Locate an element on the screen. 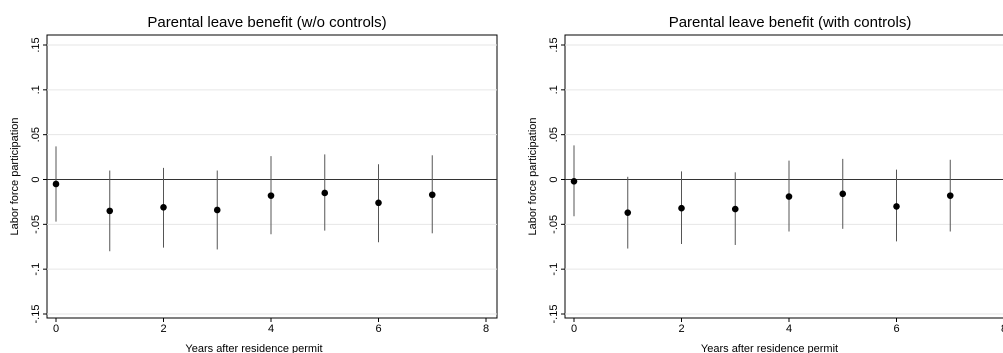  left-panel-x-tick-label: 2 is located at coordinates (163, 329).